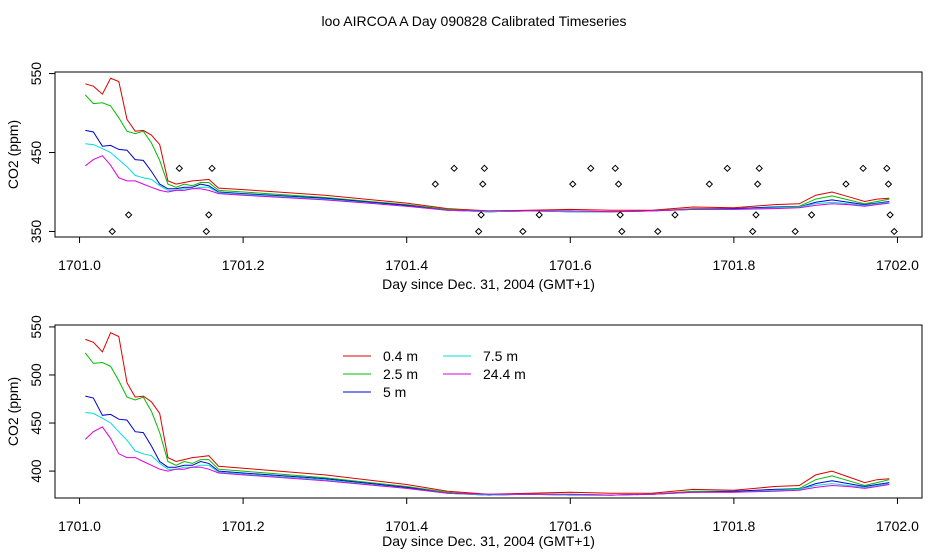  What do you see at coordinates (394, 392) in the screenshot?
I see `legend-label: 5 m` at bounding box center [394, 392].